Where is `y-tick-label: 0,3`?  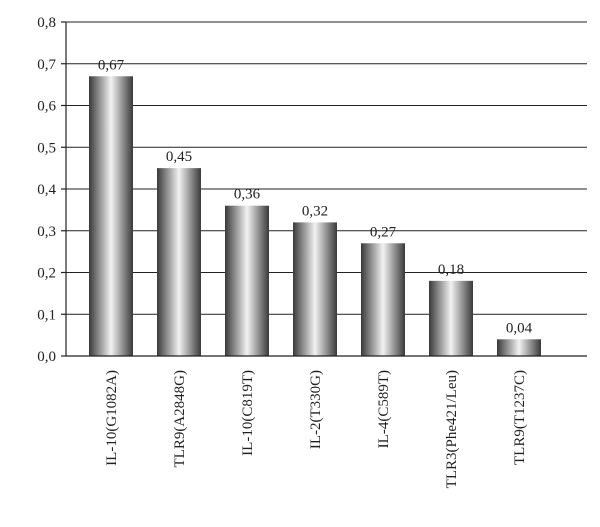 y-tick-label: 0,3 is located at coordinates (46, 232).